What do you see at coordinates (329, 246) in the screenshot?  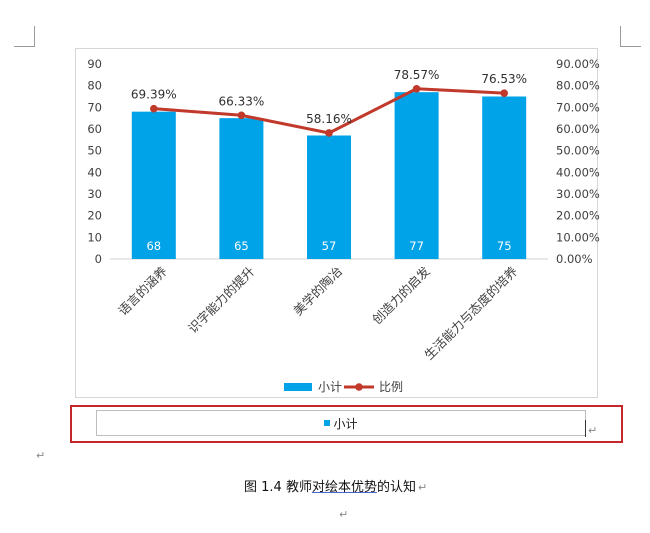 I see `bar-data-label: 57` at bounding box center [329, 246].